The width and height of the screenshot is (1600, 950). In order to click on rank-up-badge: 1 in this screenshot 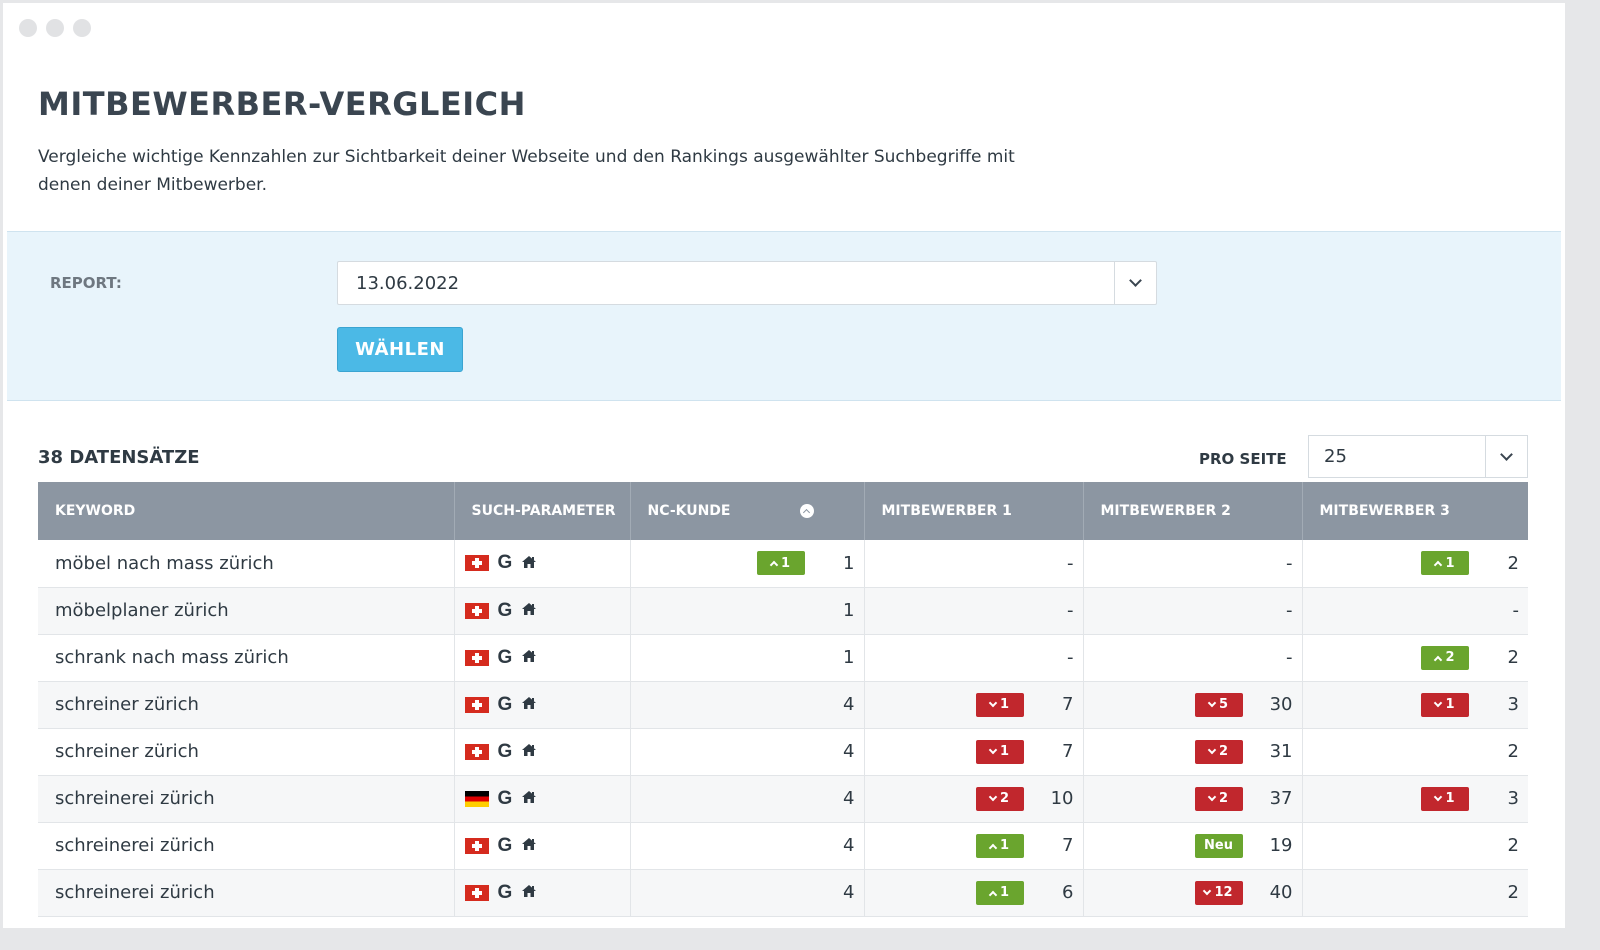, I will do `click(780, 563)`.